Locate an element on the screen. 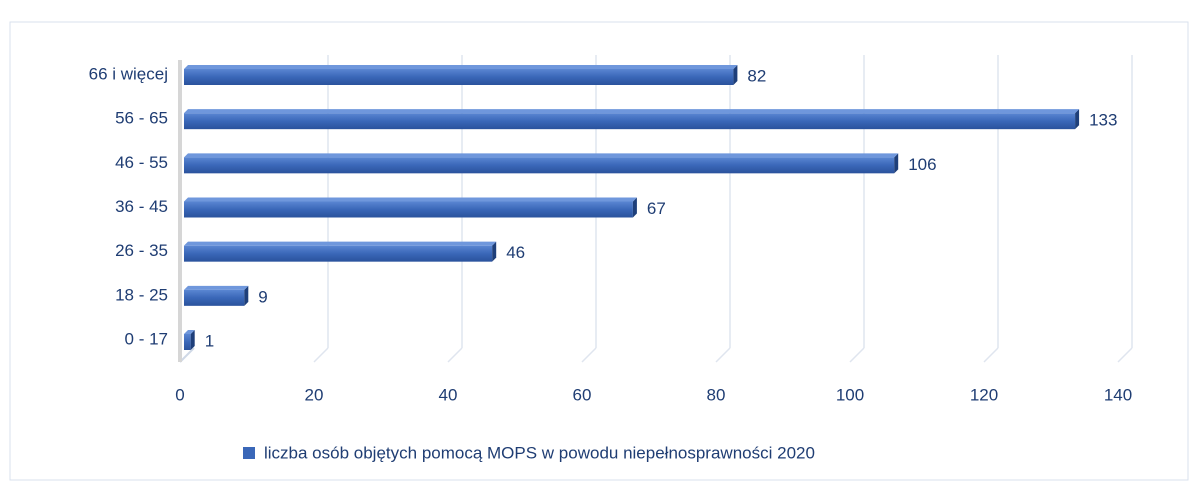 The height and width of the screenshot is (484, 1192). x-tick-label: 100 is located at coordinates (850, 394).